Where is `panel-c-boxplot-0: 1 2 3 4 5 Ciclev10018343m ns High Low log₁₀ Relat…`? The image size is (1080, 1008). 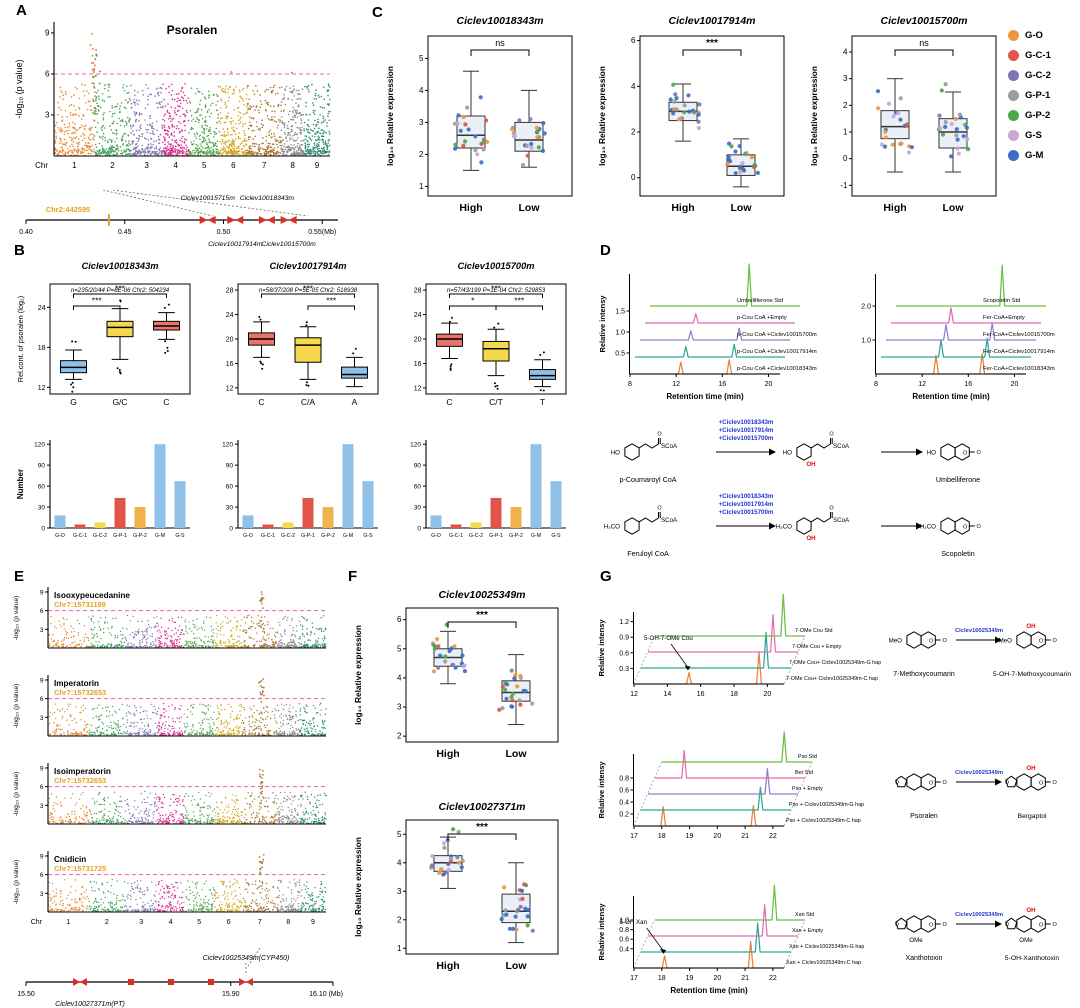 panel-c-boxplot-0: 1 2 3 4 5 Ciclev10018343m ns High Low log₁₀ Relat… is located at coordinates (479, 114).